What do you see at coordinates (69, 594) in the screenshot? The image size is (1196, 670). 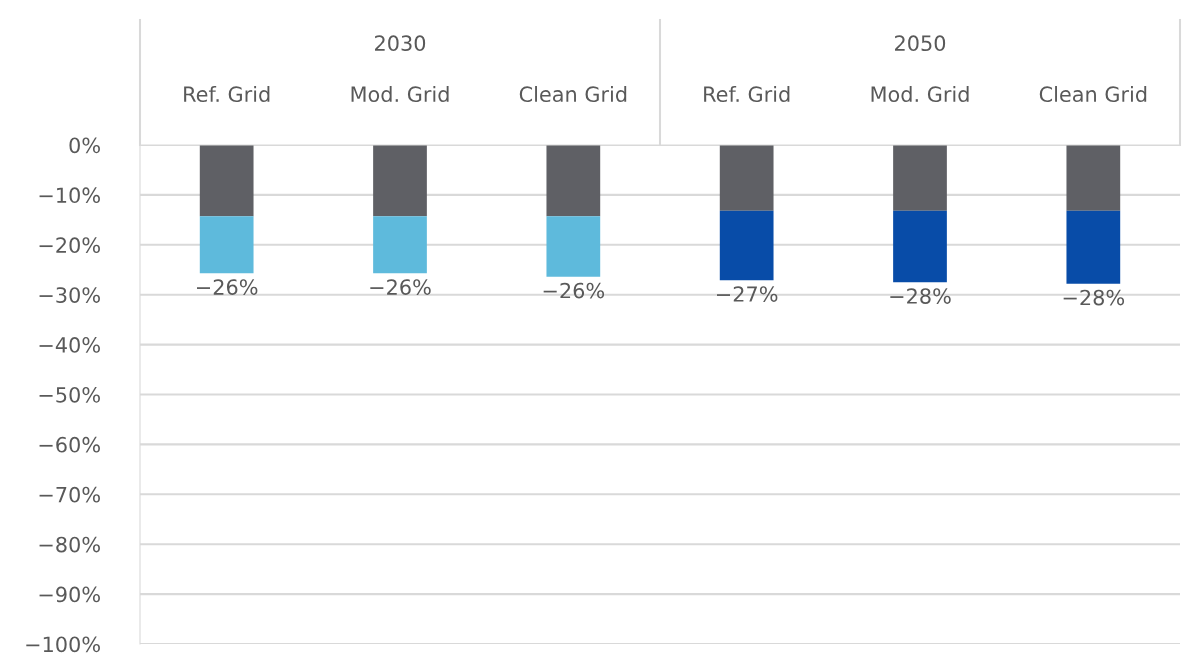 I see `y-tick-label: −90%` at bounding box center [69, 594].